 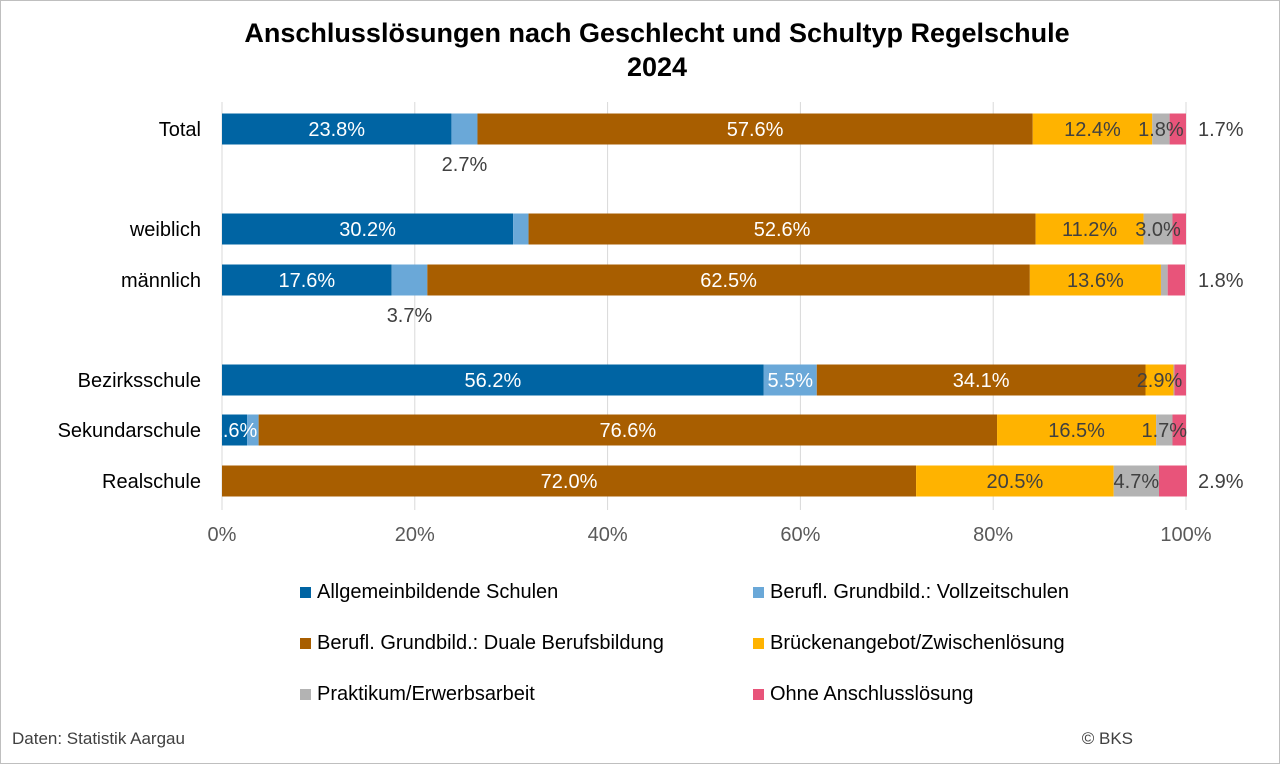 What do you see at coordinates (993, 535) in the screenshot?
I see `x-tick-label: 80%` at bounding box center [993, 535].